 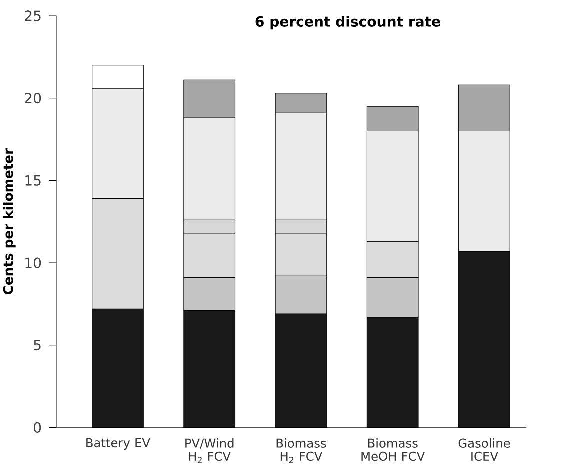 What do you see at coordinates (37, 345) in the screenshot?
I see `y-tick-label: 5` at bounding box center [37, 345].